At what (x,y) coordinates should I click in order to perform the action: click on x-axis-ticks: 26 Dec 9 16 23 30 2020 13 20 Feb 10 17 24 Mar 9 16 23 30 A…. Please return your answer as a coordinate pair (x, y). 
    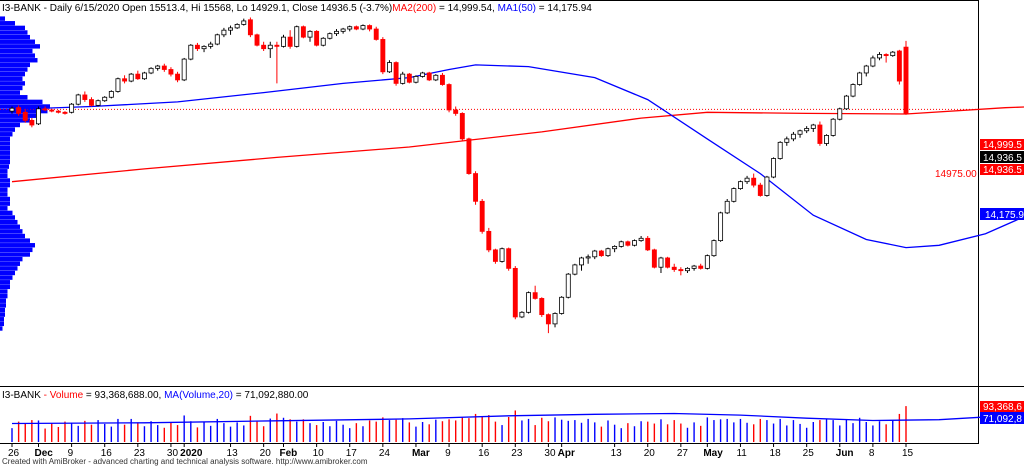
    Looking at the image, I should click on (461, 451).